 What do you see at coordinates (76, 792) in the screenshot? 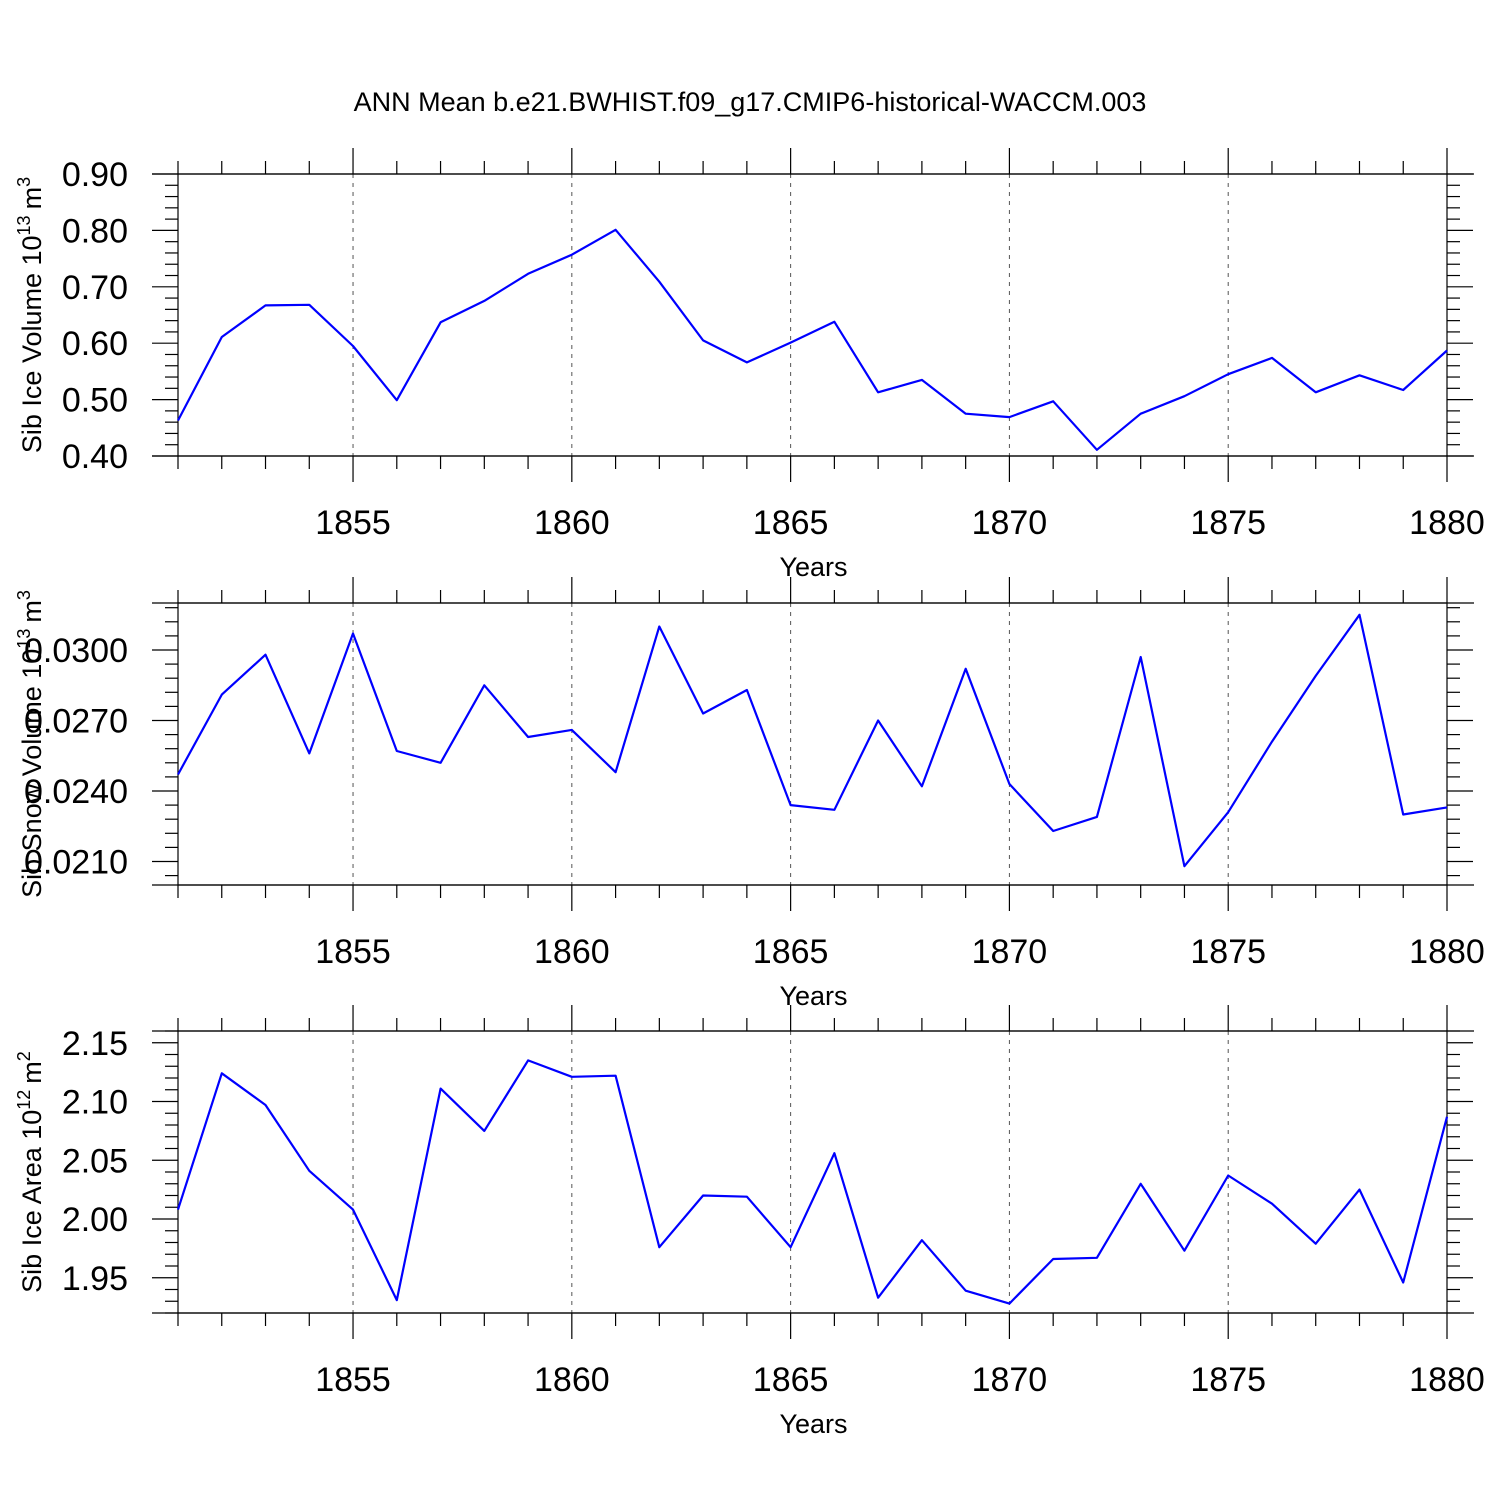
I see `y-tick-label: 0.0240` at bounding box center [76, 792].